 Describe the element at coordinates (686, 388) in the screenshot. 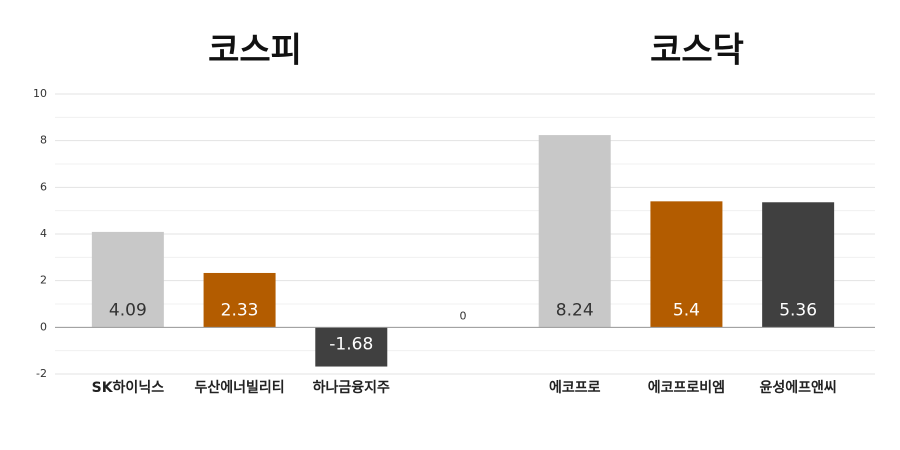

I see `x-tick-label: 에코프로비엠` at that location.